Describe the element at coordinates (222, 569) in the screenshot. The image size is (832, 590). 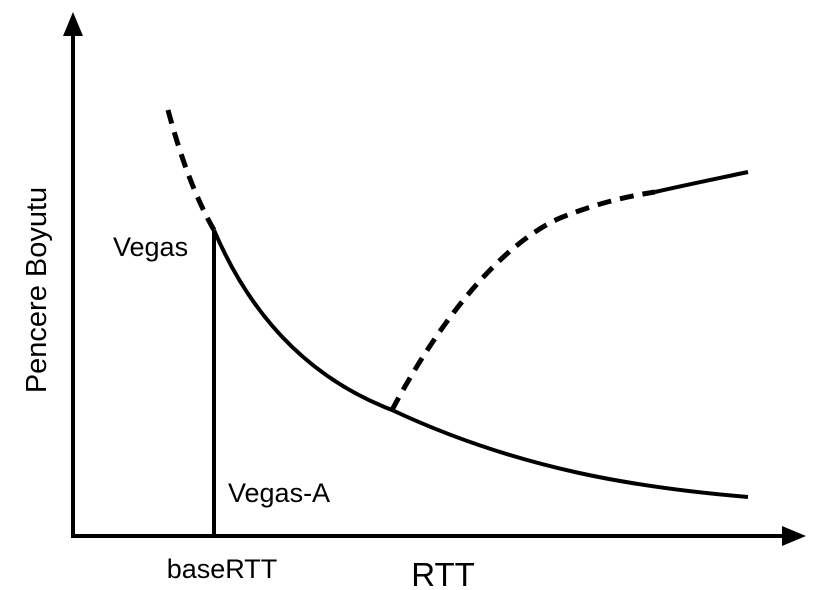
I see `base-rtt-tick-label: baseRTT` at that location.